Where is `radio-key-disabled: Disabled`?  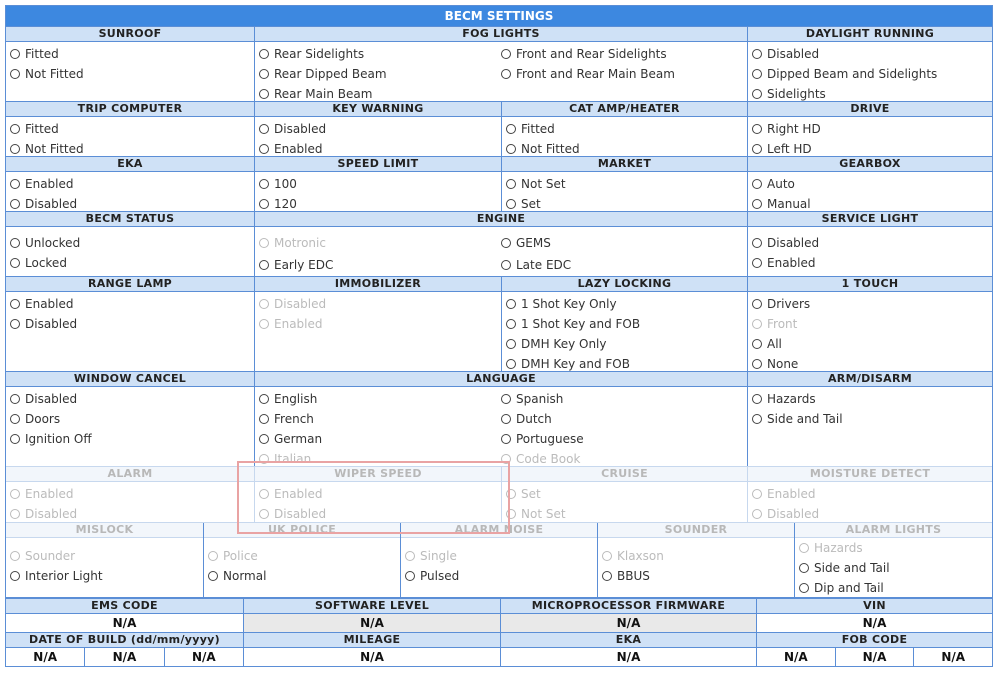
radio-key-disabled: Disabled is located at coordinates (378, 129).